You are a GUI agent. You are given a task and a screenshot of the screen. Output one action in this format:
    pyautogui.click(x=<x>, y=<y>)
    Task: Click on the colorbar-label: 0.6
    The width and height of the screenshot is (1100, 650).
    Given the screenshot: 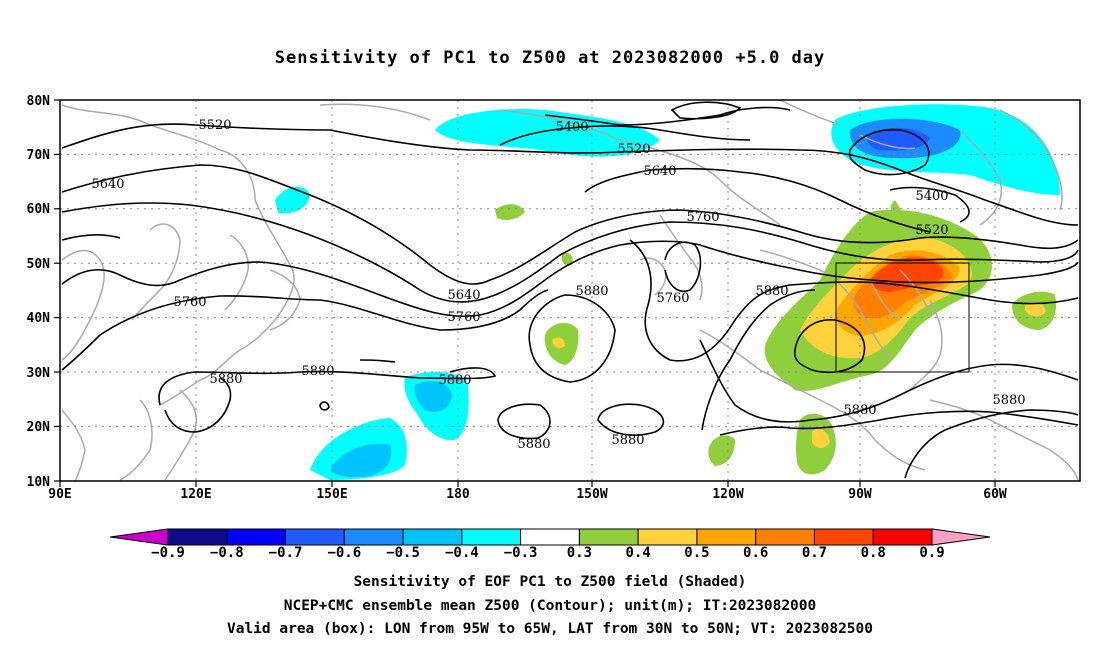 What is the action you would take?
    pyautogui.click(x=755, y=553)
    